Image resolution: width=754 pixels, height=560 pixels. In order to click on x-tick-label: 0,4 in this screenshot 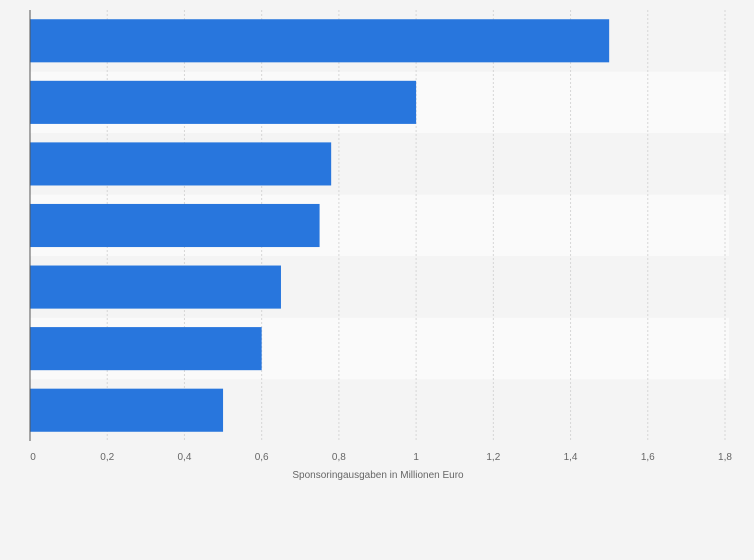, I will do `click(184, 457)`.